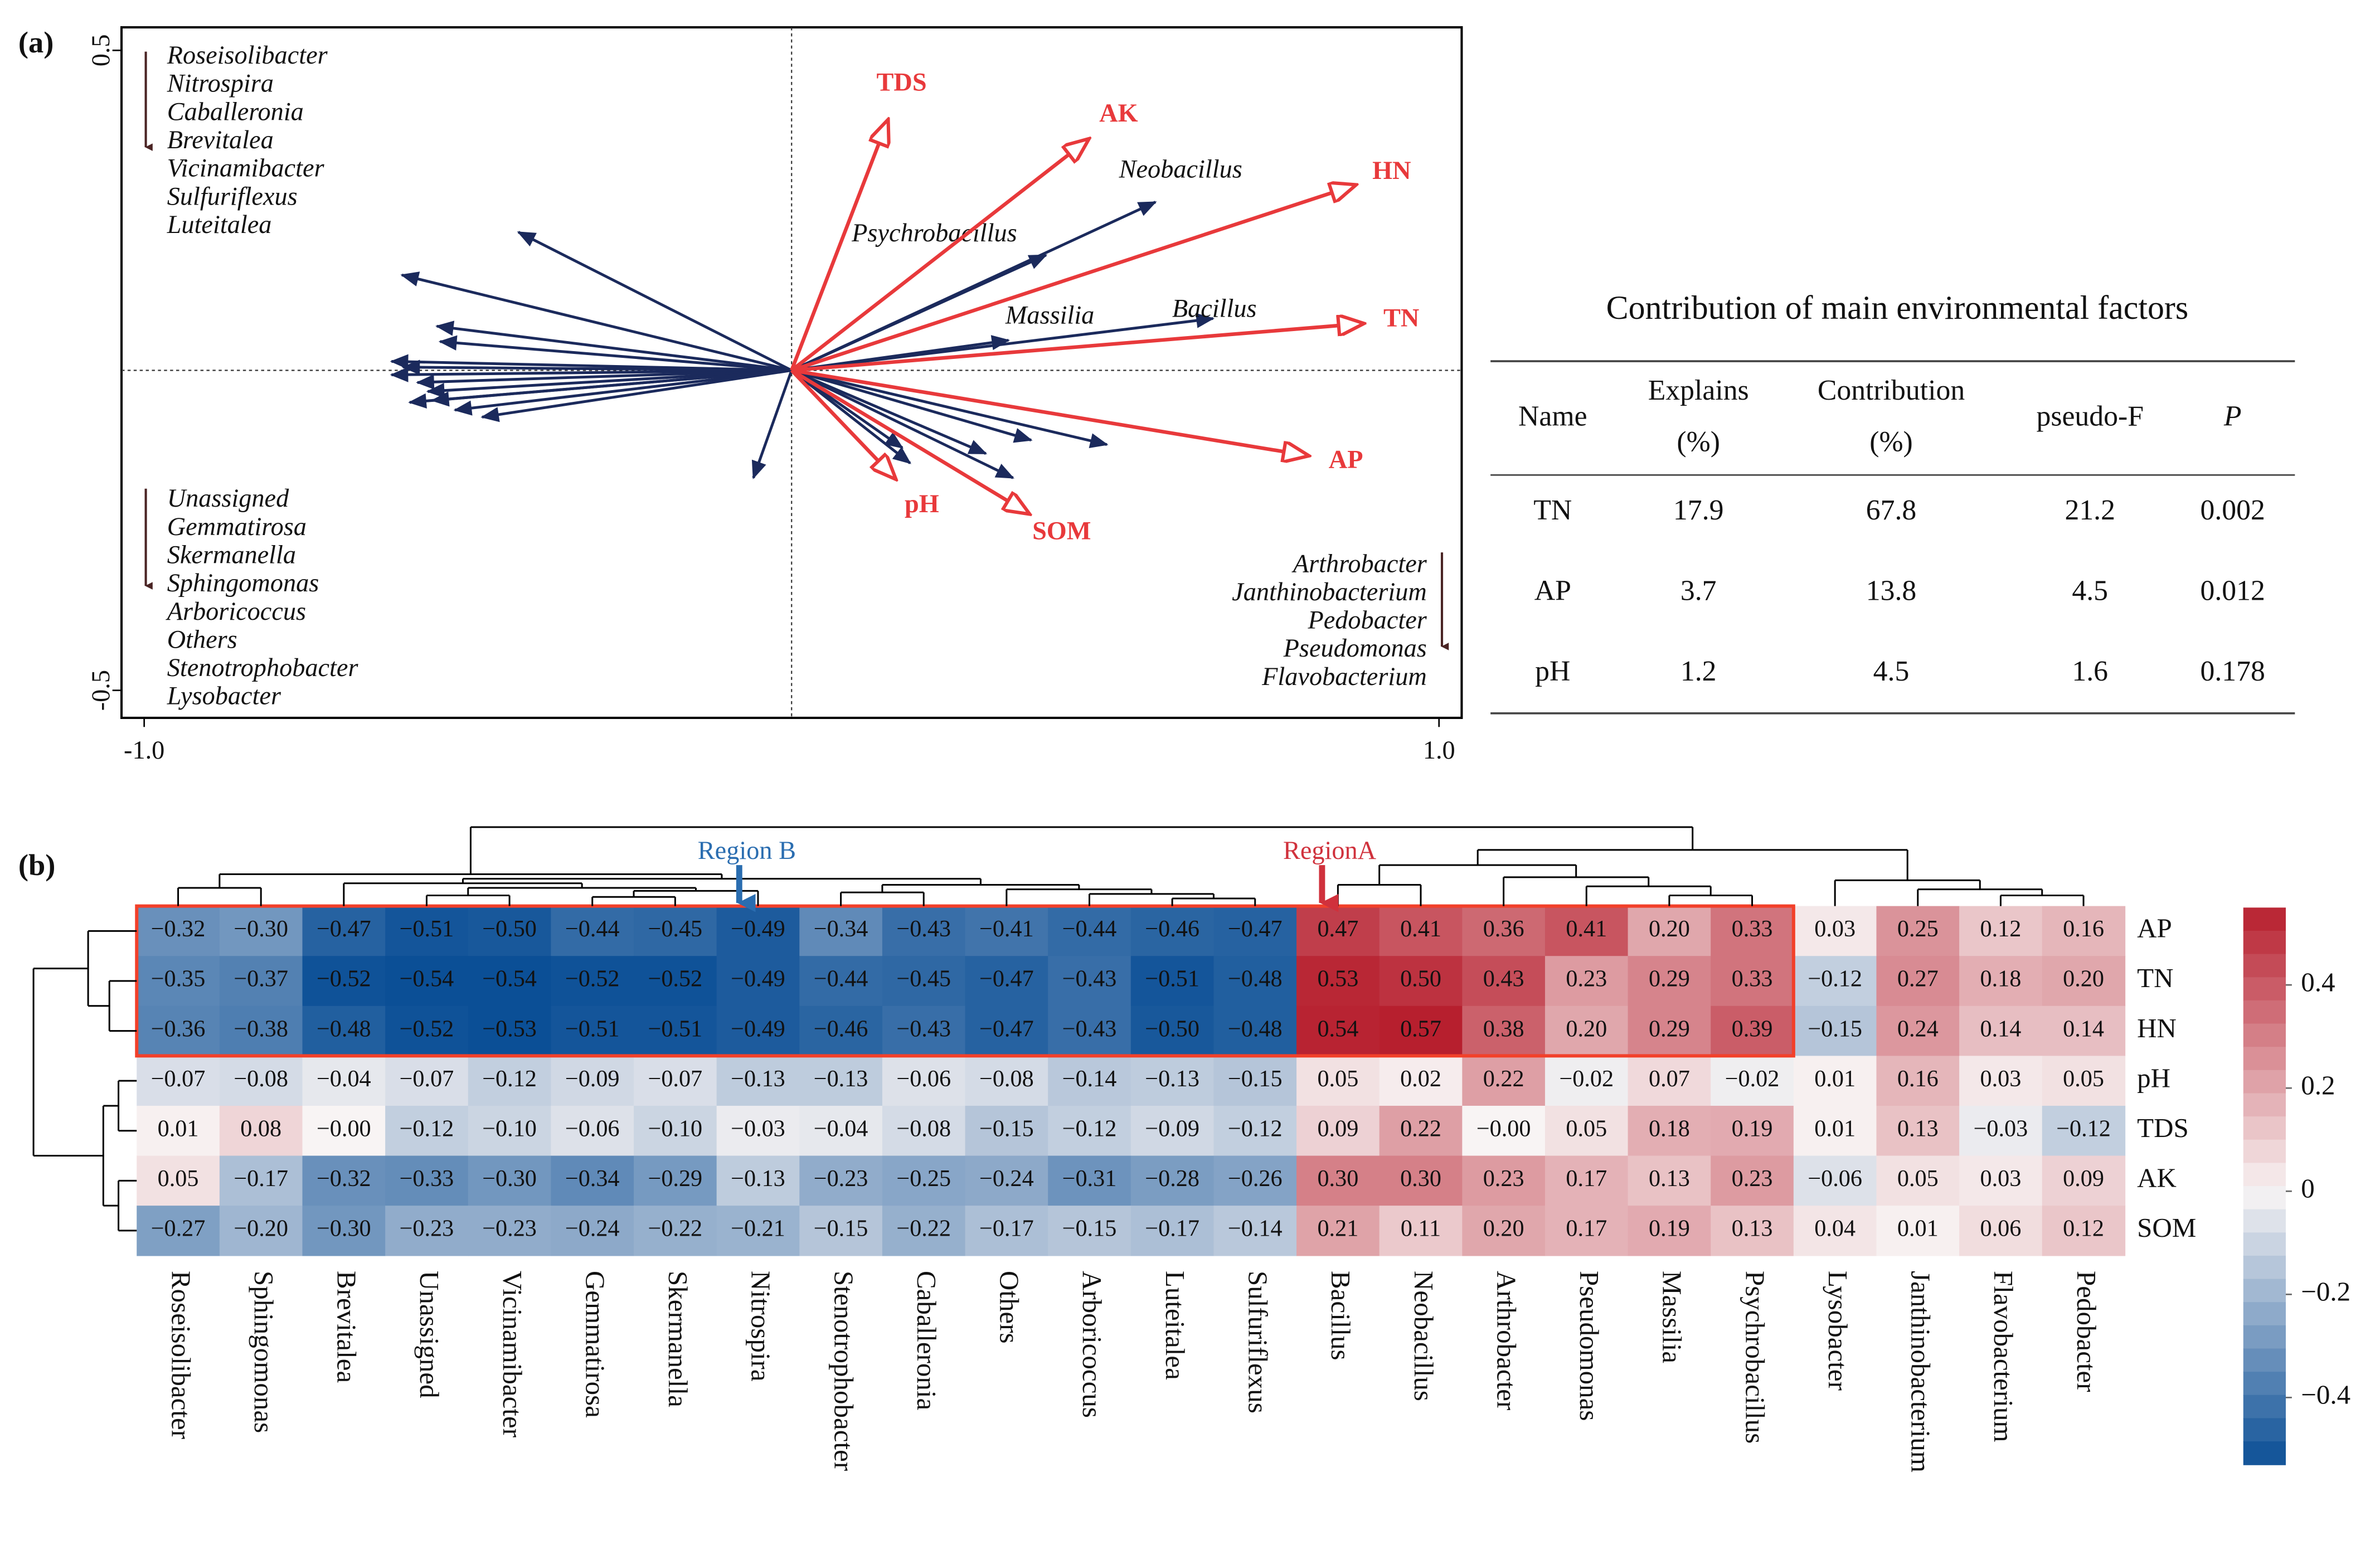  Describe the element at coordinates (1669, 979) in the screenshot. I see `cell-label: 0.29` at that location.